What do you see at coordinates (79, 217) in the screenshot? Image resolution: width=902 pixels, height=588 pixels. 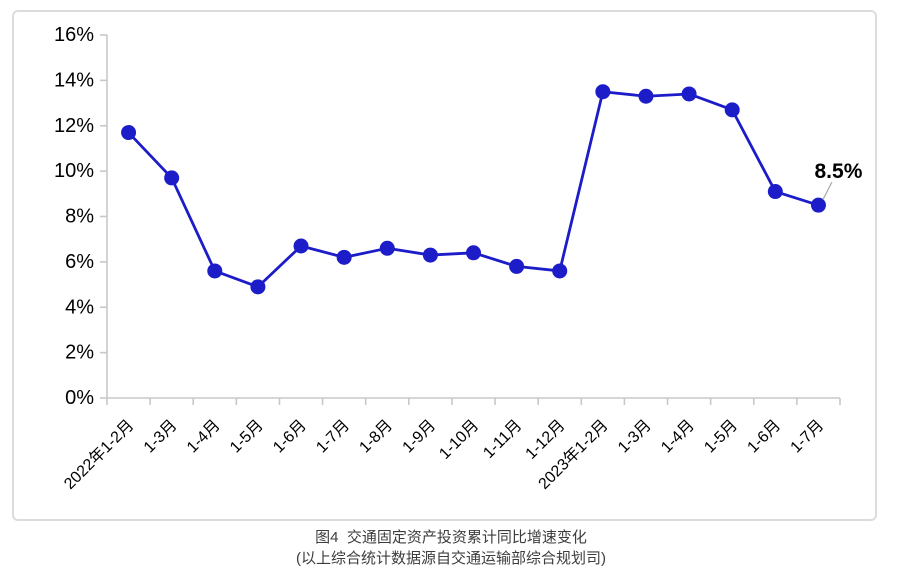 I see `y-tick-label: 8%` at bounding box center [79, 217].